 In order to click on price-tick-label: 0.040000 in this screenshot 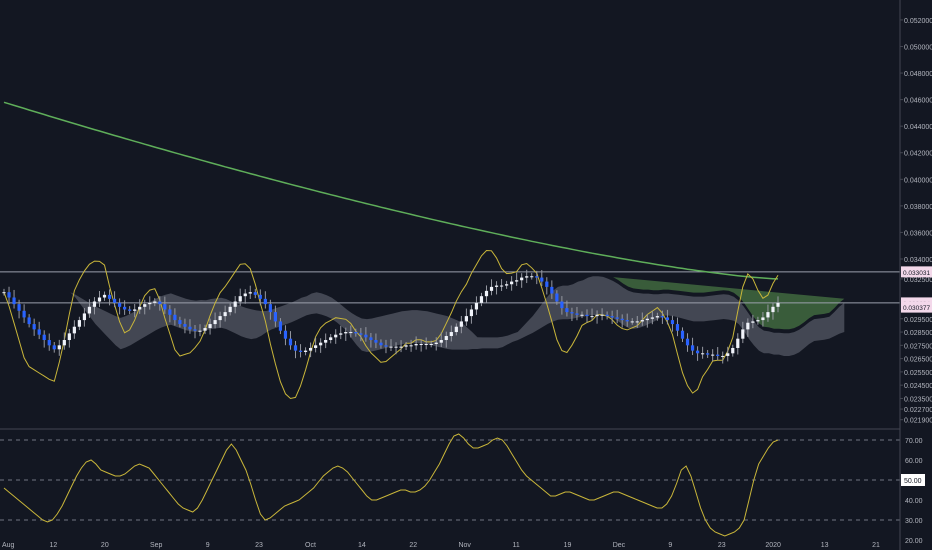, I will do `click(918, 180)`.